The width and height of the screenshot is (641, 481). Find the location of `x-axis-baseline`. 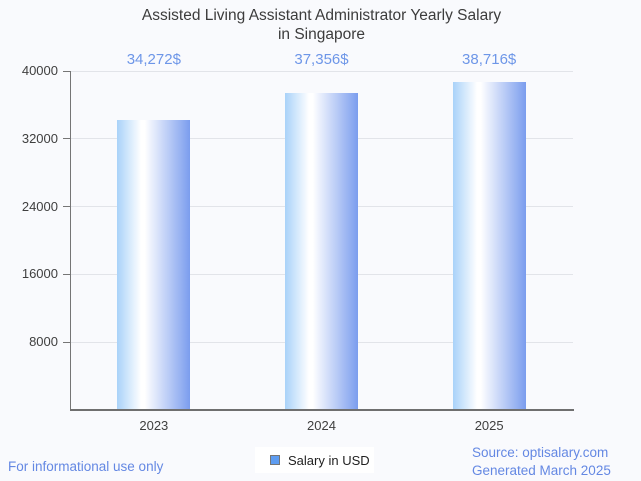

x-axis-baseline is located at coordinates (322, 410).